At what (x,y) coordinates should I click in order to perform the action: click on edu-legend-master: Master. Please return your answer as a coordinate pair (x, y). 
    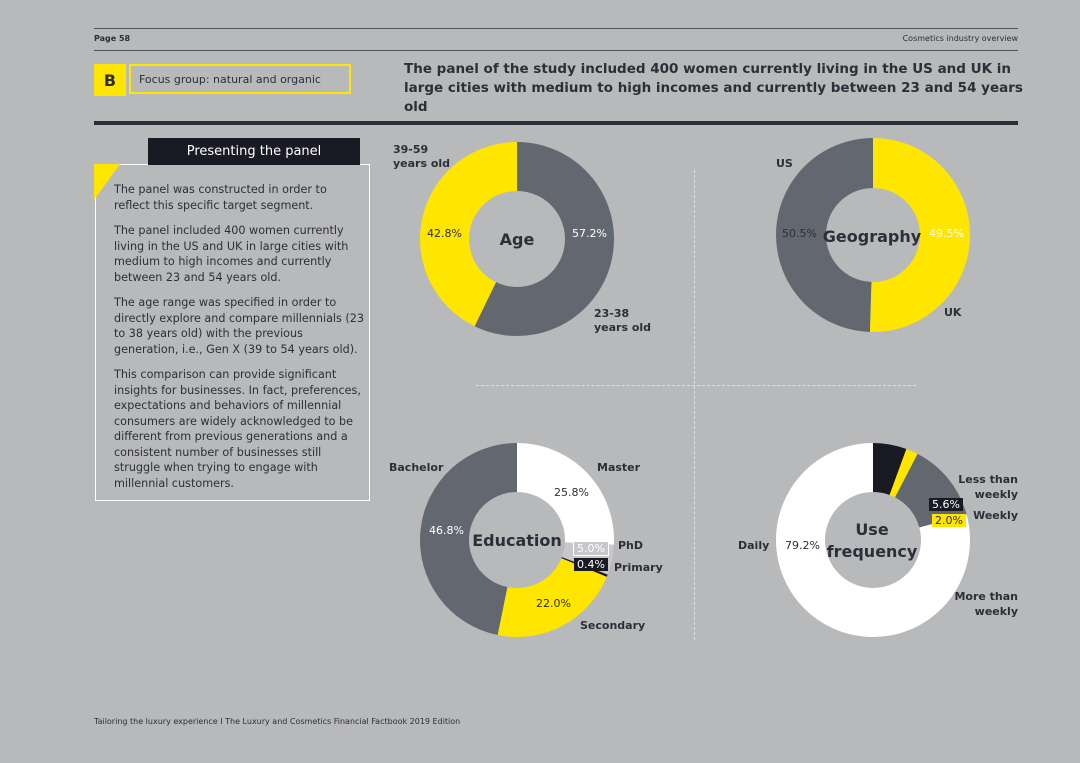
    Looking at the image, I should click on (619, 467).